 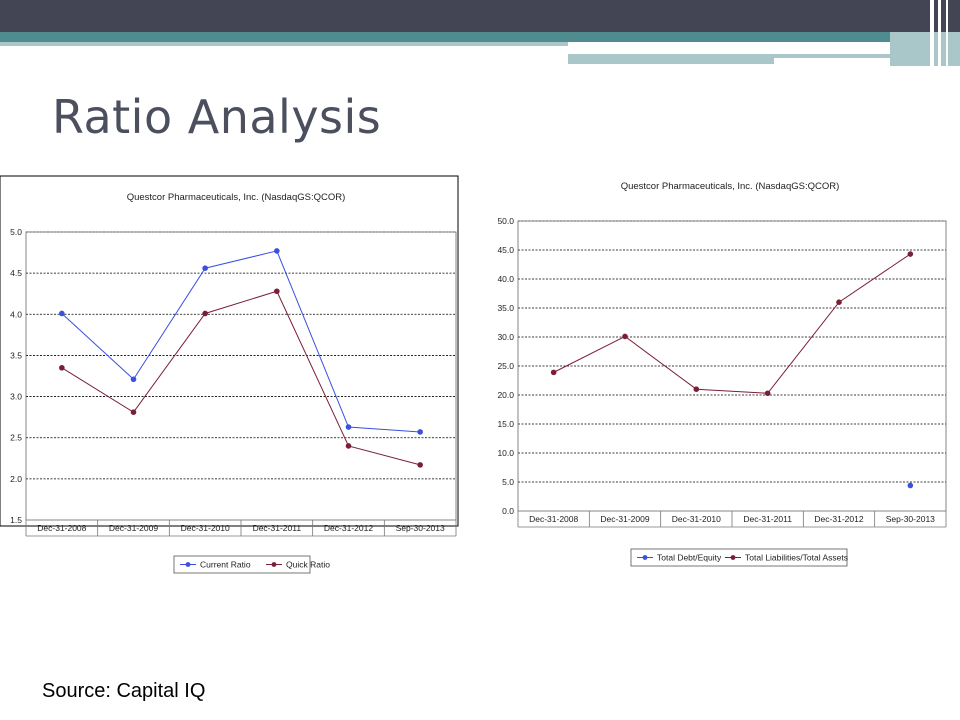 I want to click on legend-label: Quick Ratio, so click(x=308, y=565).